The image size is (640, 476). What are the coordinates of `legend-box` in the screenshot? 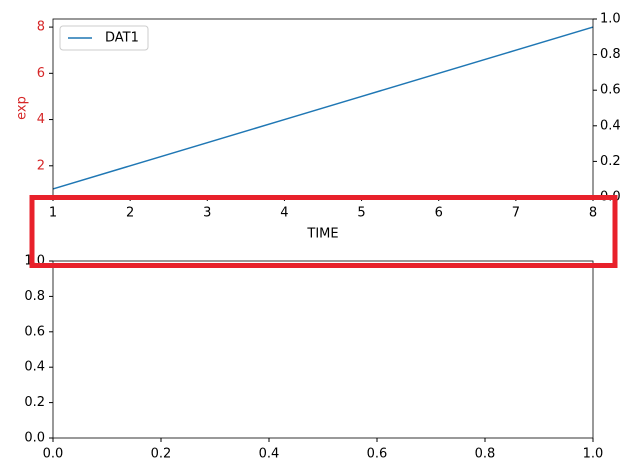 It's located at (104, 38).